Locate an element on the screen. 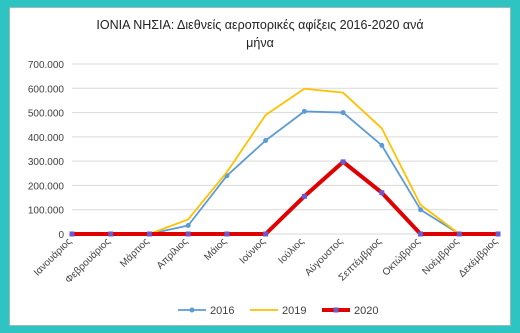 This screenshot has width=520, height=333. x-tick-label: Ιανουάριος is located at coordinates (52, 257).